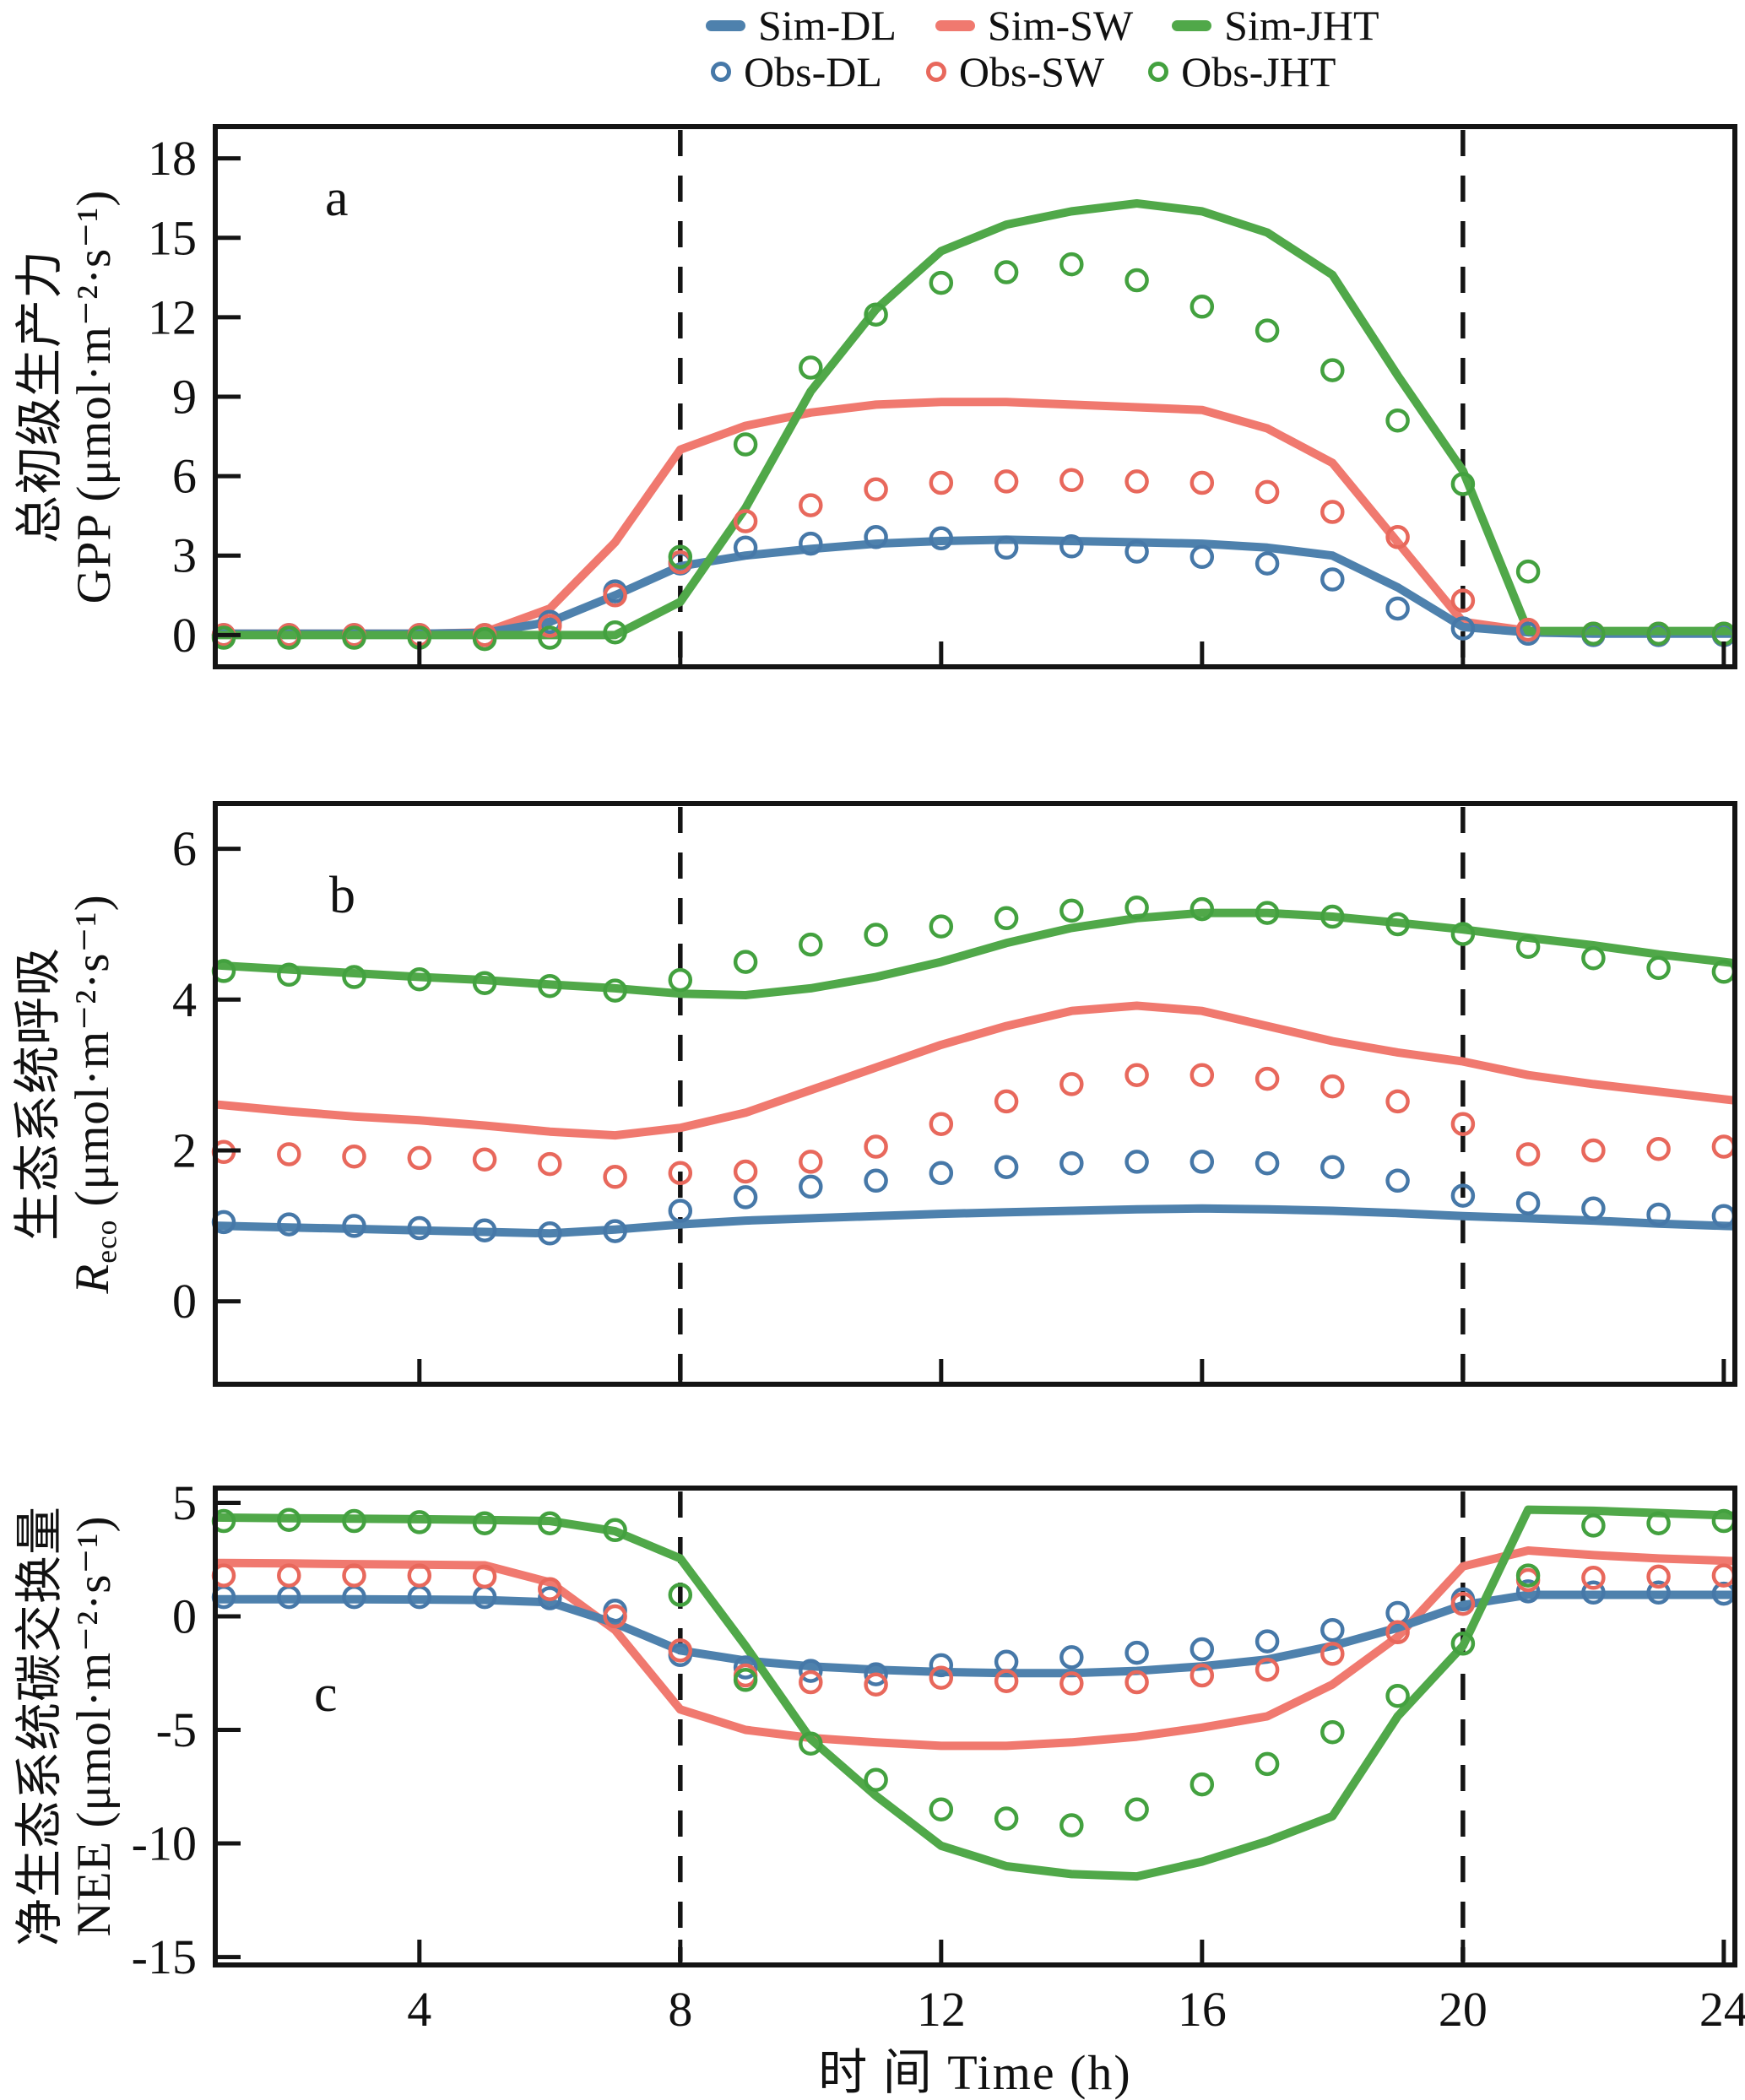  What do you see at coordinates (974, 949) in the screenshot?
I see `obs-jht-points-panel-b` at bounding box center [974, 949].